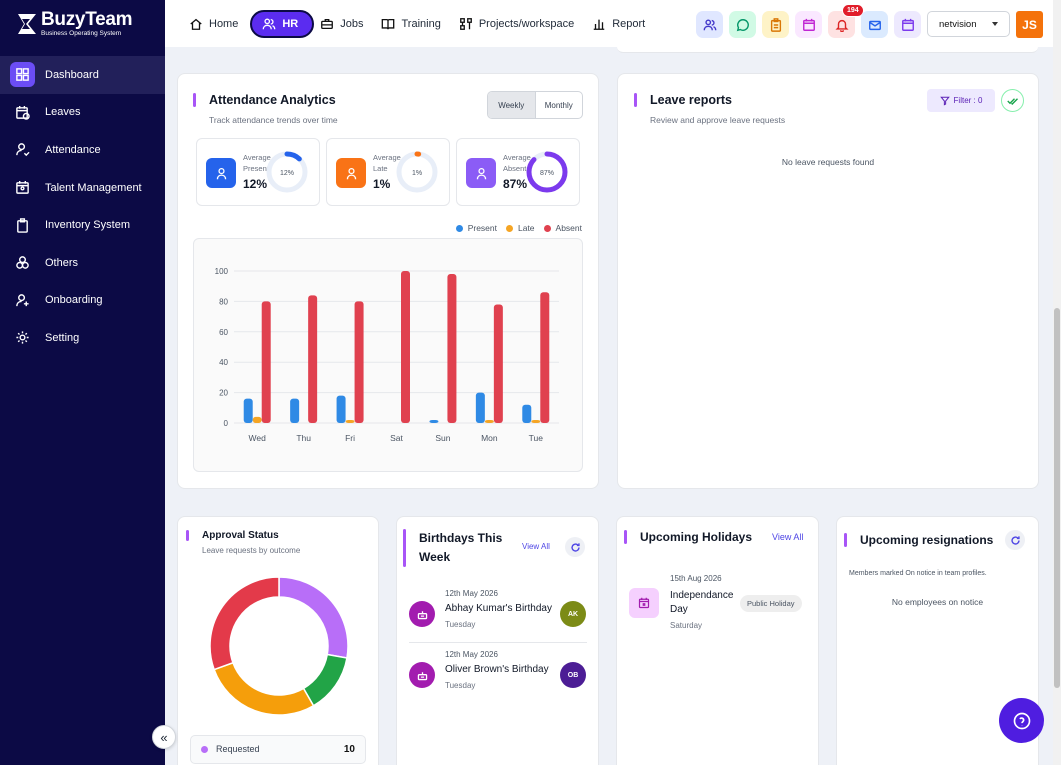  I want to click on sidebar-item-attendance: Attendance, so click(82, 150).